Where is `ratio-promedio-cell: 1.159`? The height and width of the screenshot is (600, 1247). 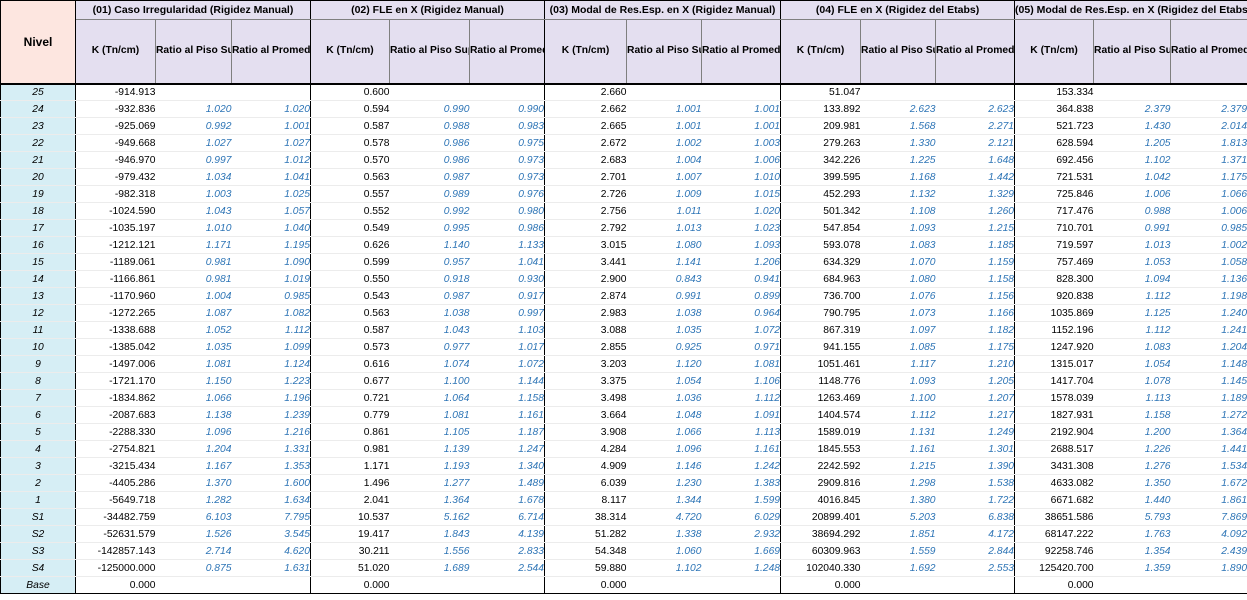 ratio-promedio-cell: 1.159 is located at coordinates (975, 262).